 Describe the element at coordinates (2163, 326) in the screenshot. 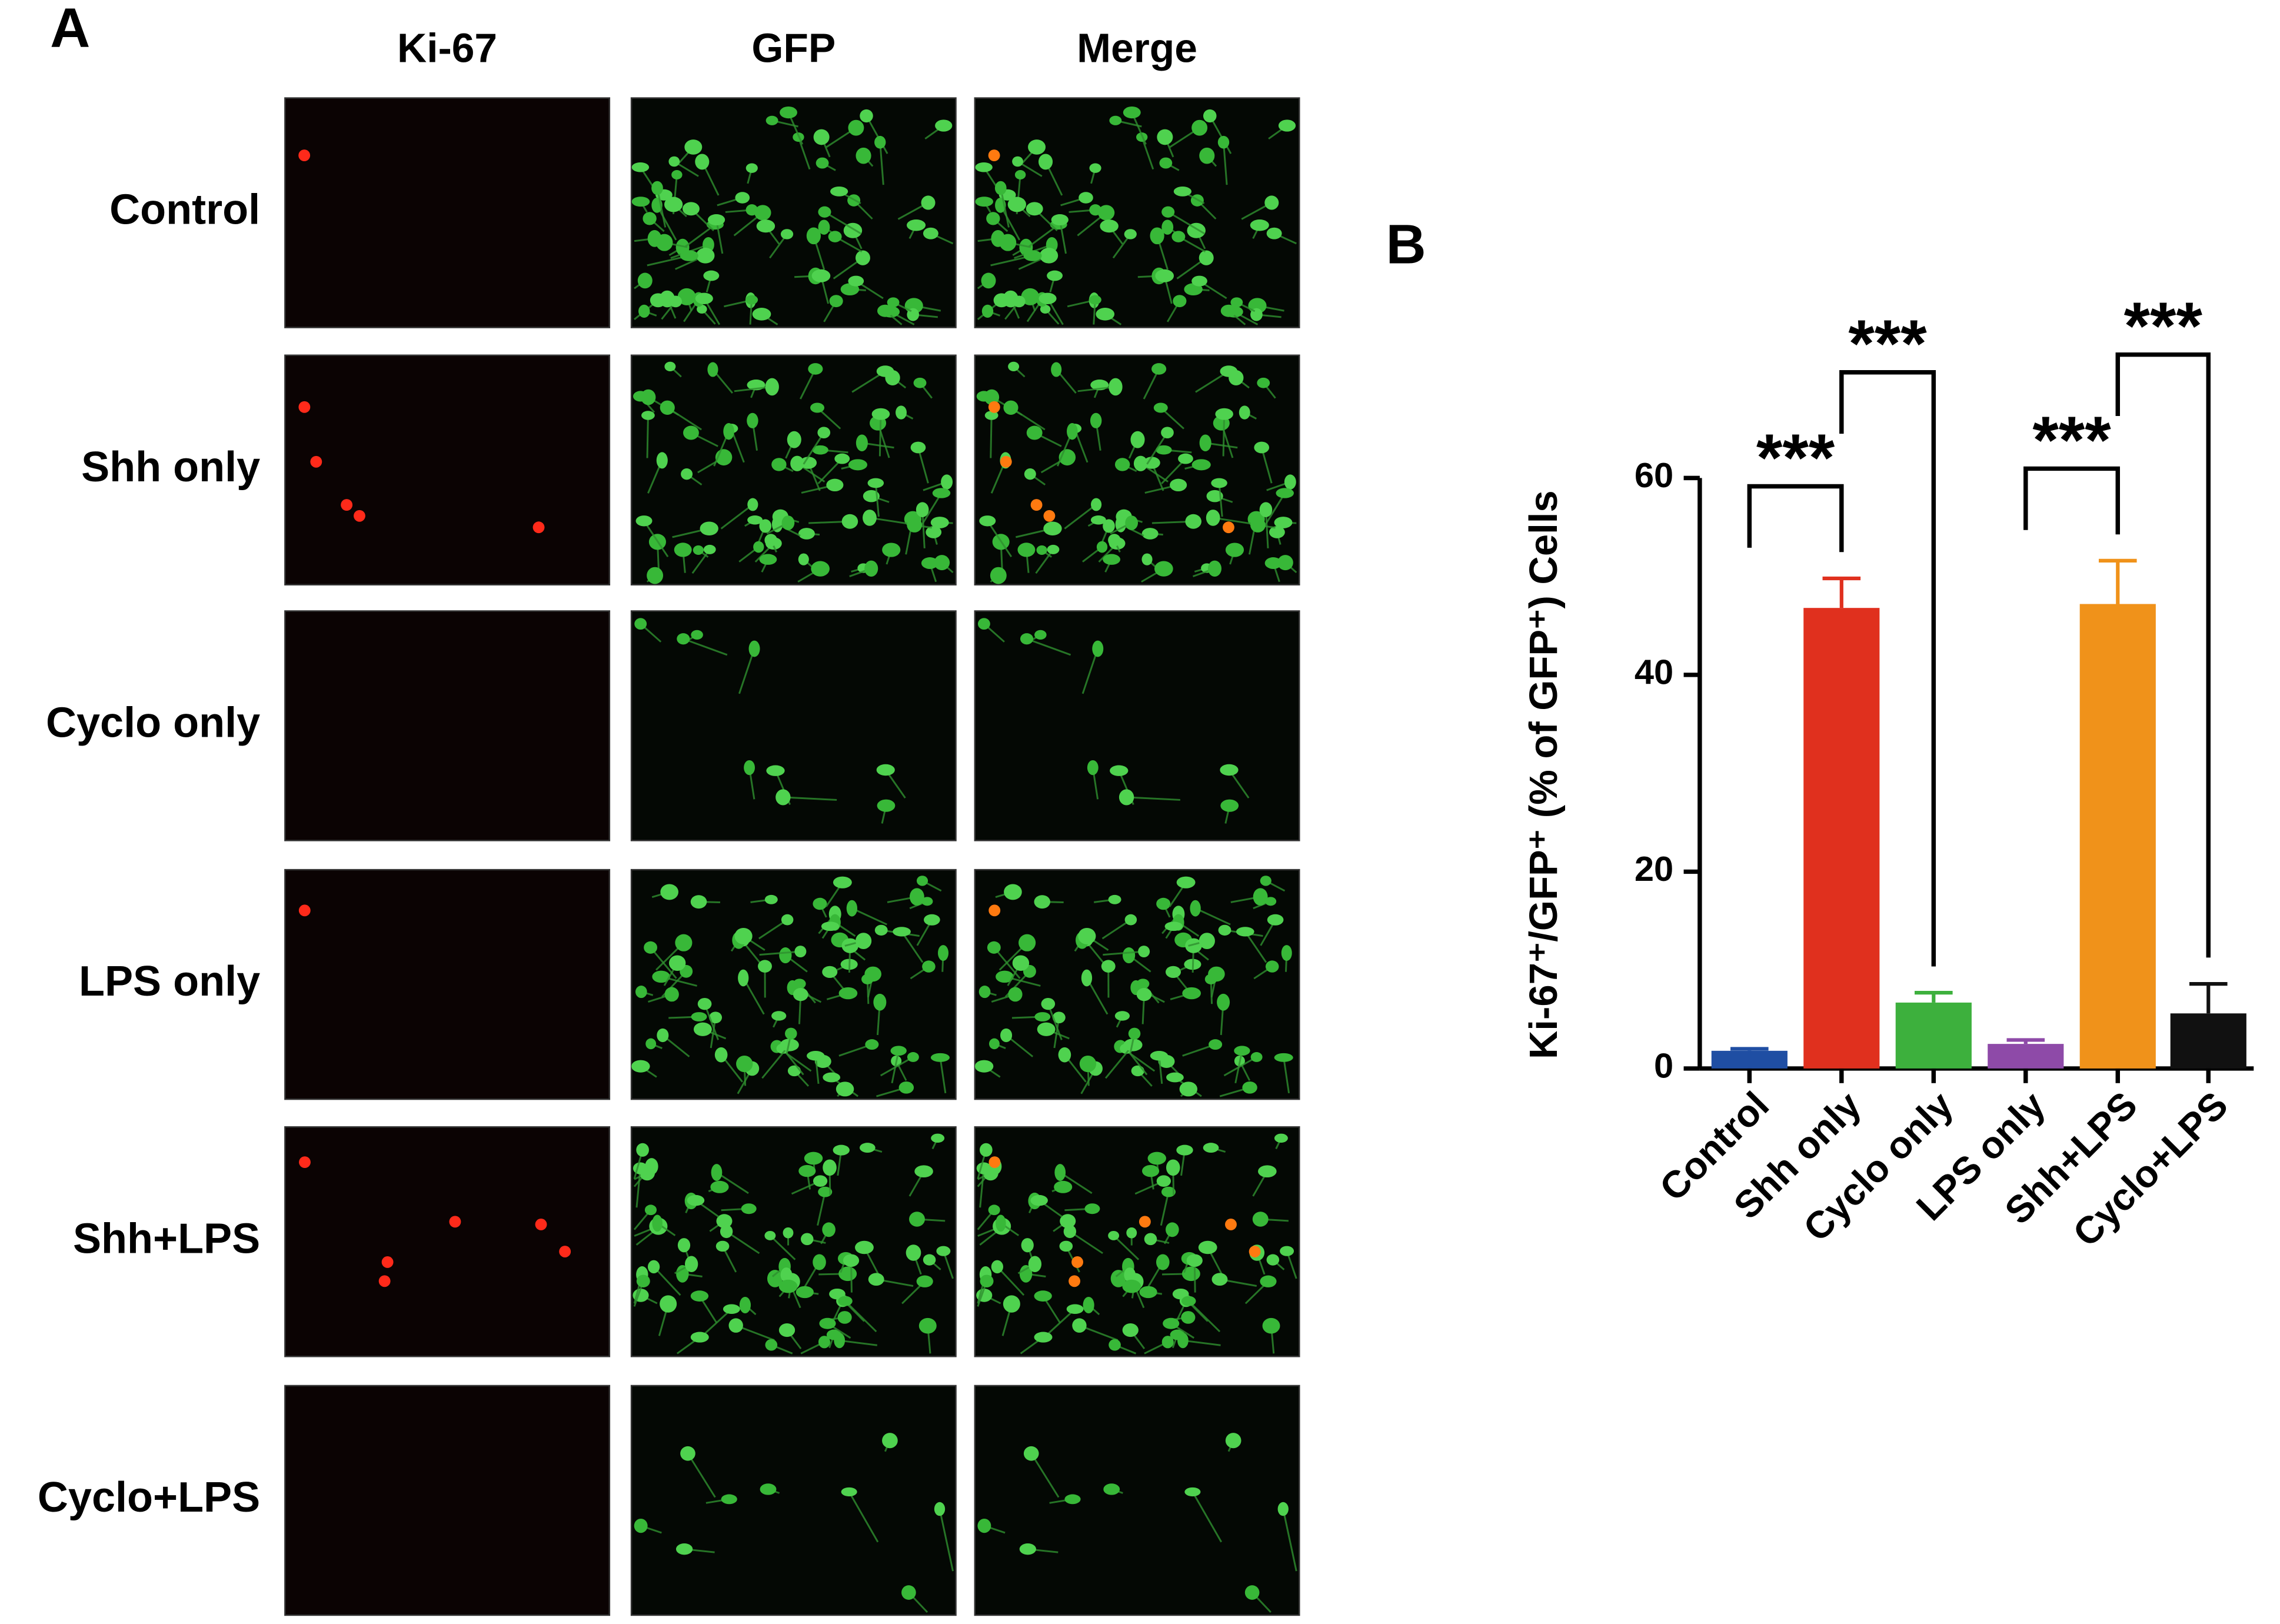

I see `significance-label: ***` at that location.